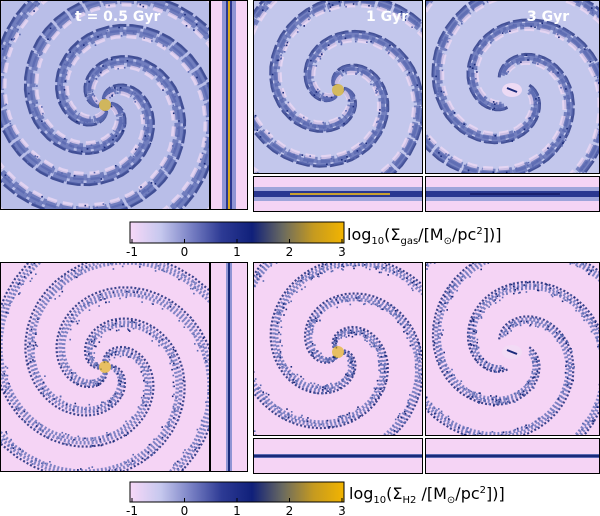 This screenshot has height=516, width=600. What do you see at coordinates (117, 17) in the screenshot?
I see `time-label-t05: t = 0.5 Gyr` at bounding box center [117, 17].